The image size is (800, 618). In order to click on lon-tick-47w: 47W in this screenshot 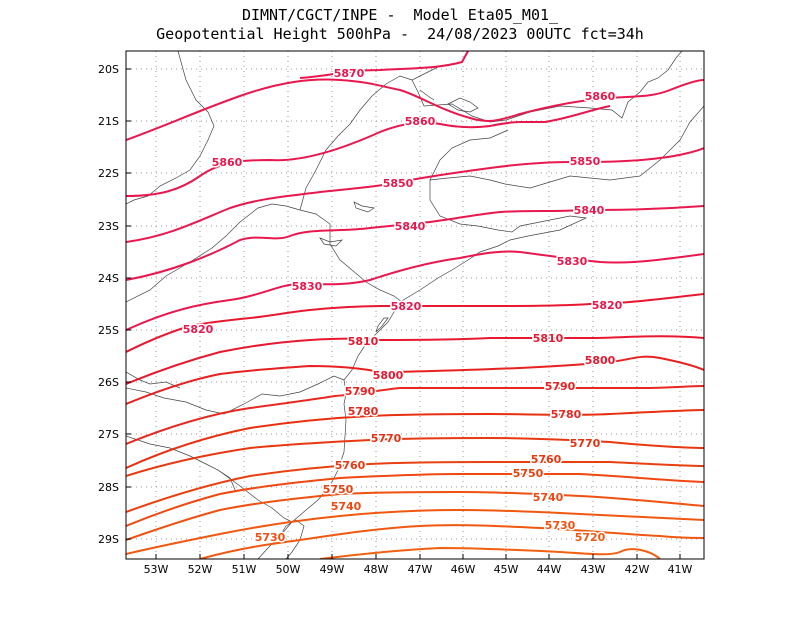, I will do `click(420, 569)`.